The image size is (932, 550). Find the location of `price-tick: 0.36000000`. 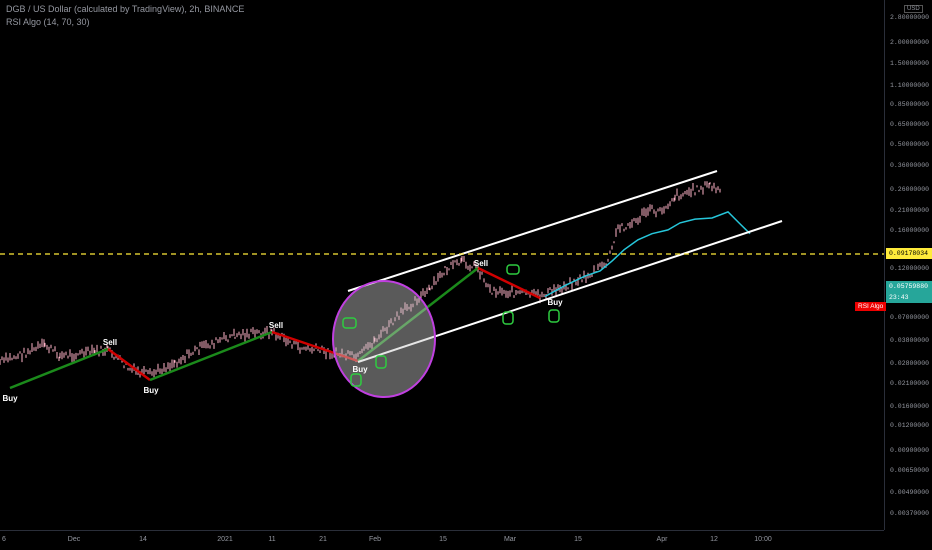

price-tick: 0.36000000 is located at coordinates (910, 165).